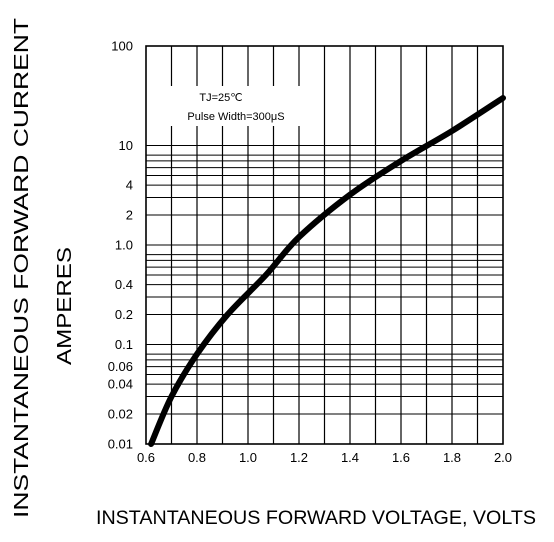 Image resolution: width=554 pixels, height=542 pixels. I want to click on y-tick-label: 0.01, so click(120, 444).